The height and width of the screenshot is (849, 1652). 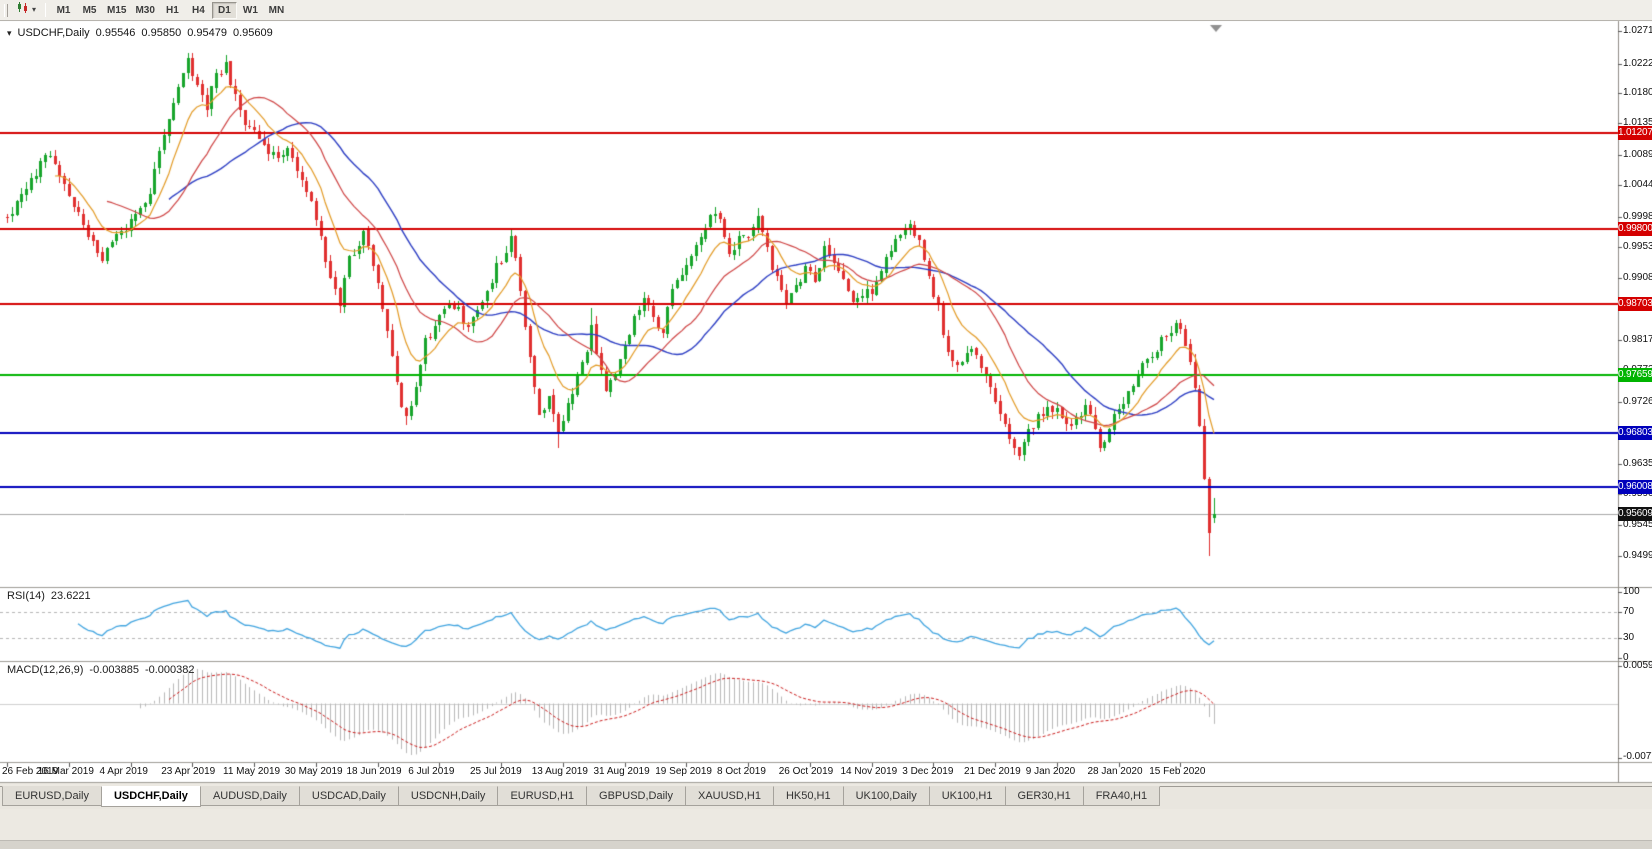 What do you see at coordinates (30, 771) in the screenshot?
I see `date-label: 26 Feb 2019` at bounding box center [30, 771].